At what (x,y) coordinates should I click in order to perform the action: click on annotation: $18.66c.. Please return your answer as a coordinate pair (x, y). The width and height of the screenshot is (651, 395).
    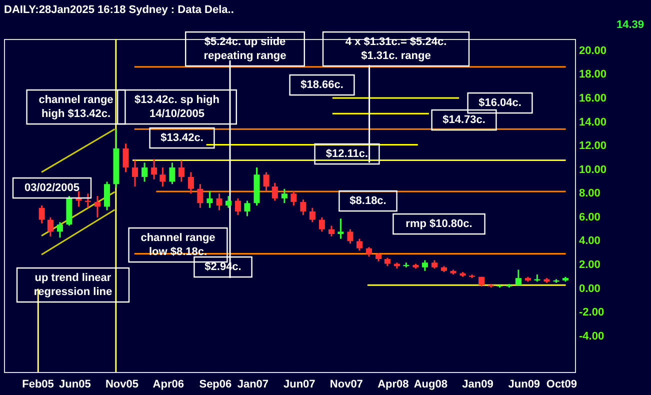
    Looking at the image, I should click on (322, 85).